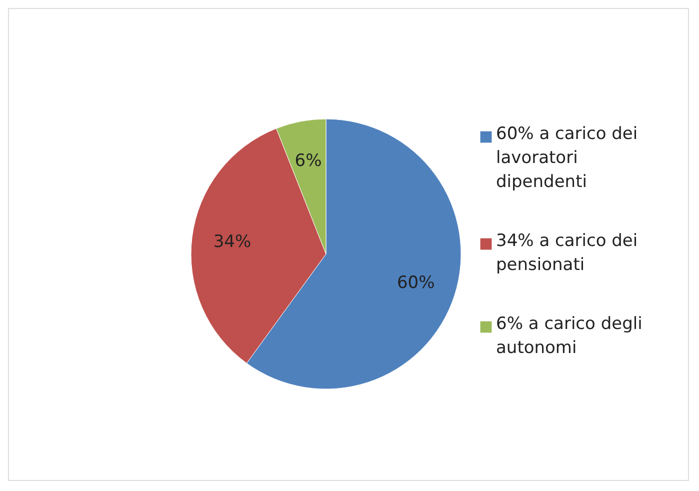 This screenshot has height=491, width=699. Describe the element at coordinates (567, 158) in the screenshot. I see `legend-label: 60% a carico dei lavoratori dipendenti` at that location.